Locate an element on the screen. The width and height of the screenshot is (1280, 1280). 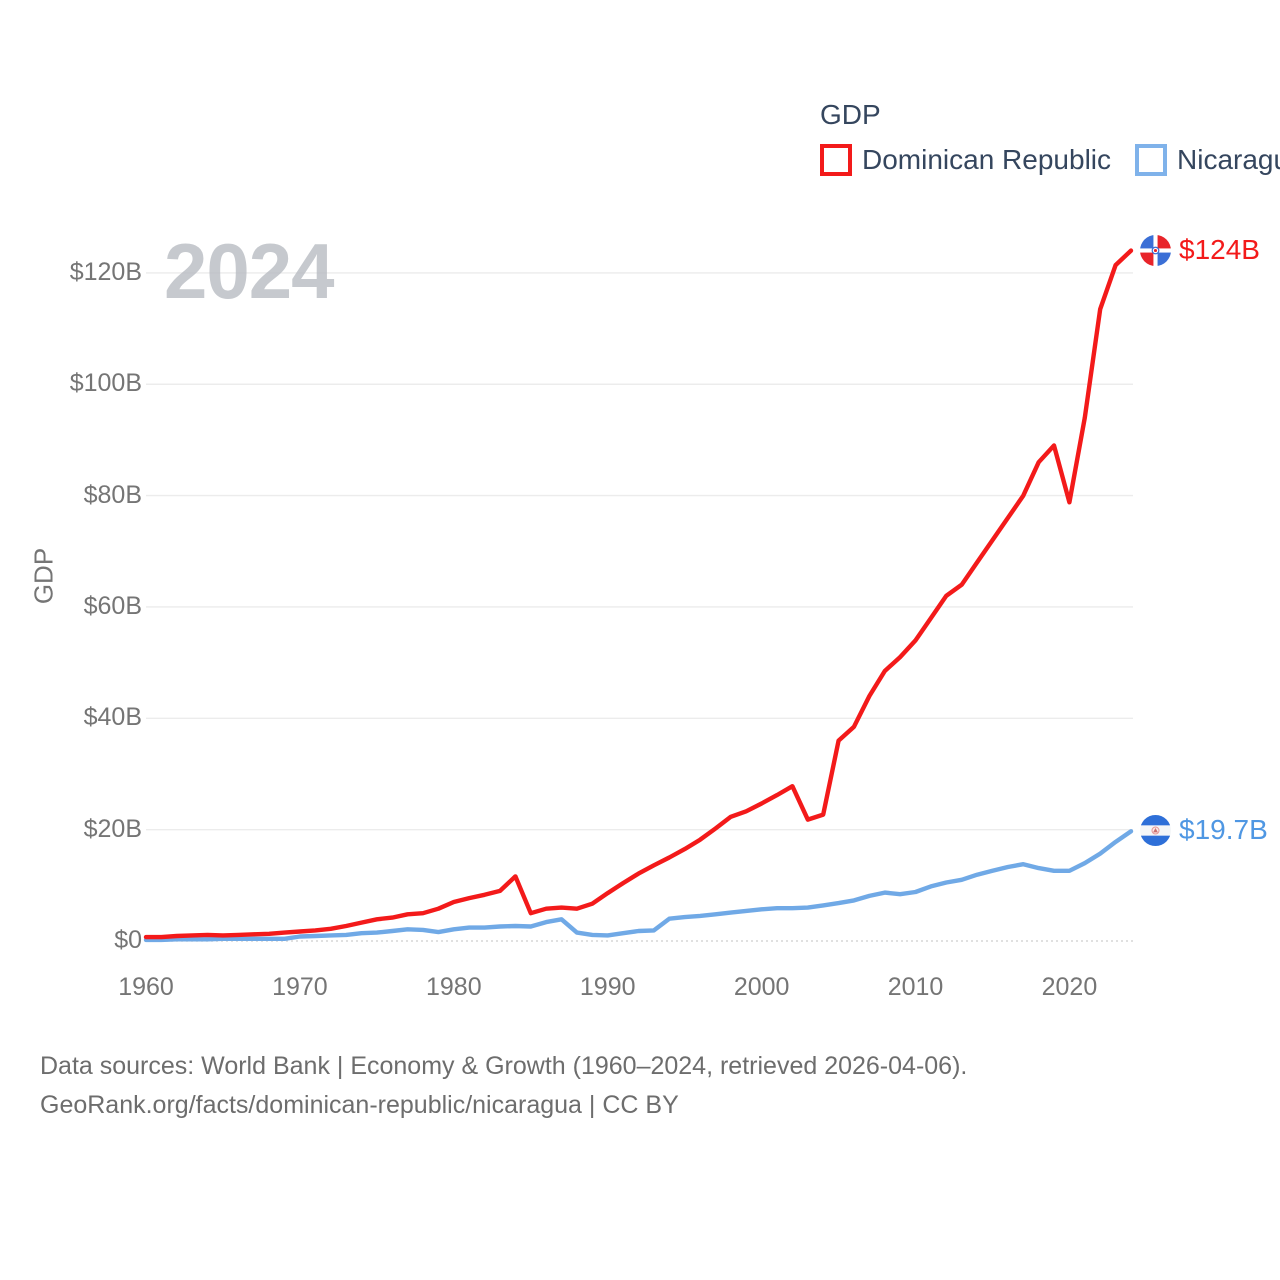
nicaragua-flag-icon is located at coordinates (1155, 830).